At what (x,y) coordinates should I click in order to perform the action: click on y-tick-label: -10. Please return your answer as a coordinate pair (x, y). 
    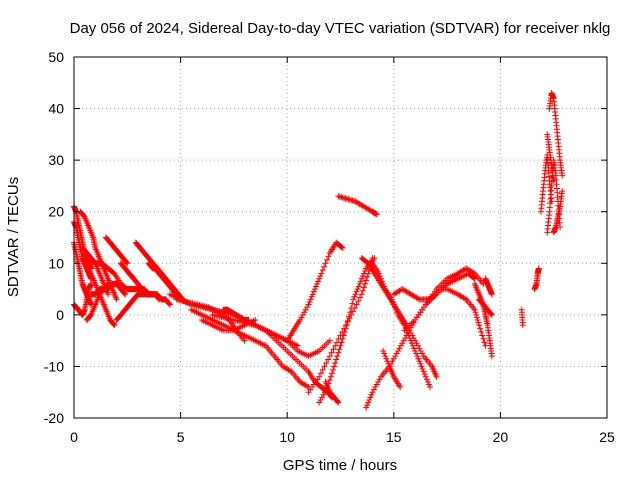
    Looking at the image, I should click on (54, 366).